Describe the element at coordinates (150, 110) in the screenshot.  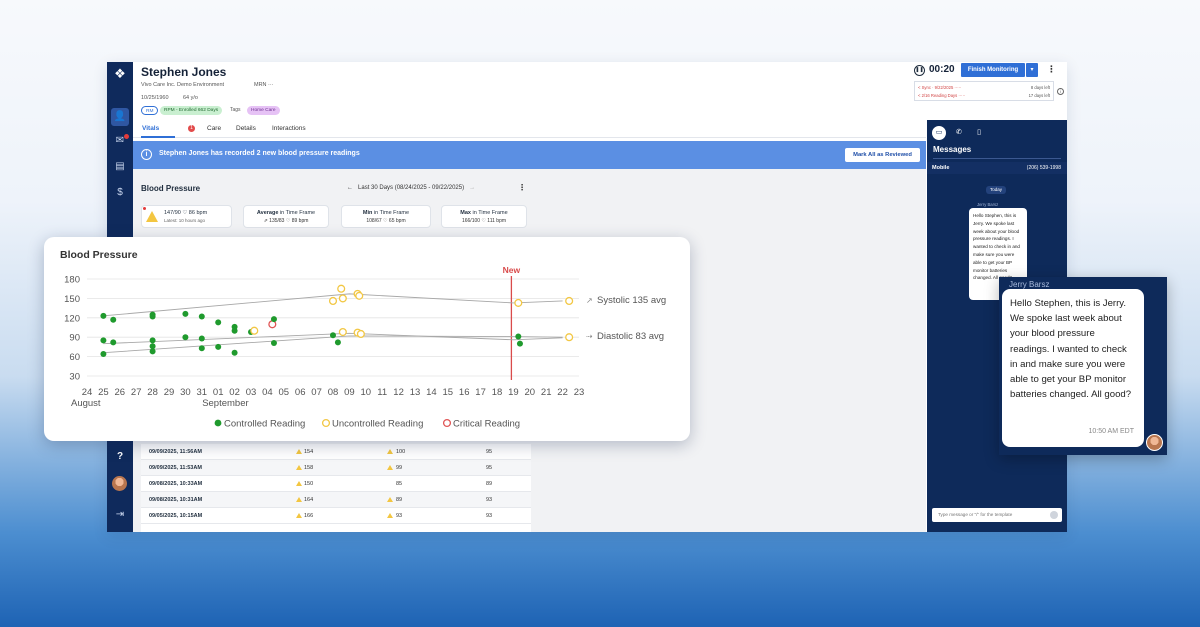
I see `program-pill: RM` at that location.